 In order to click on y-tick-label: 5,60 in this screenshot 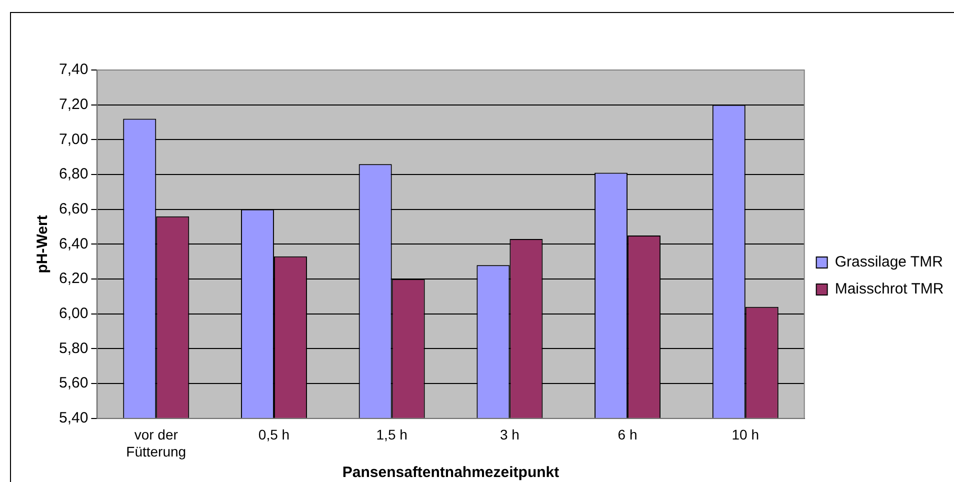, I will do `click(73, 383)`.